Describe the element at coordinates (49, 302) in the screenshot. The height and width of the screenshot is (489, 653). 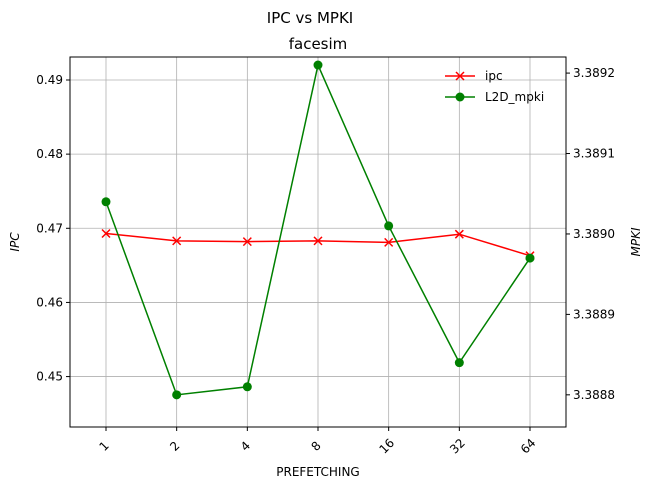
I see `y-tick-label-left: 0.46` at that location.